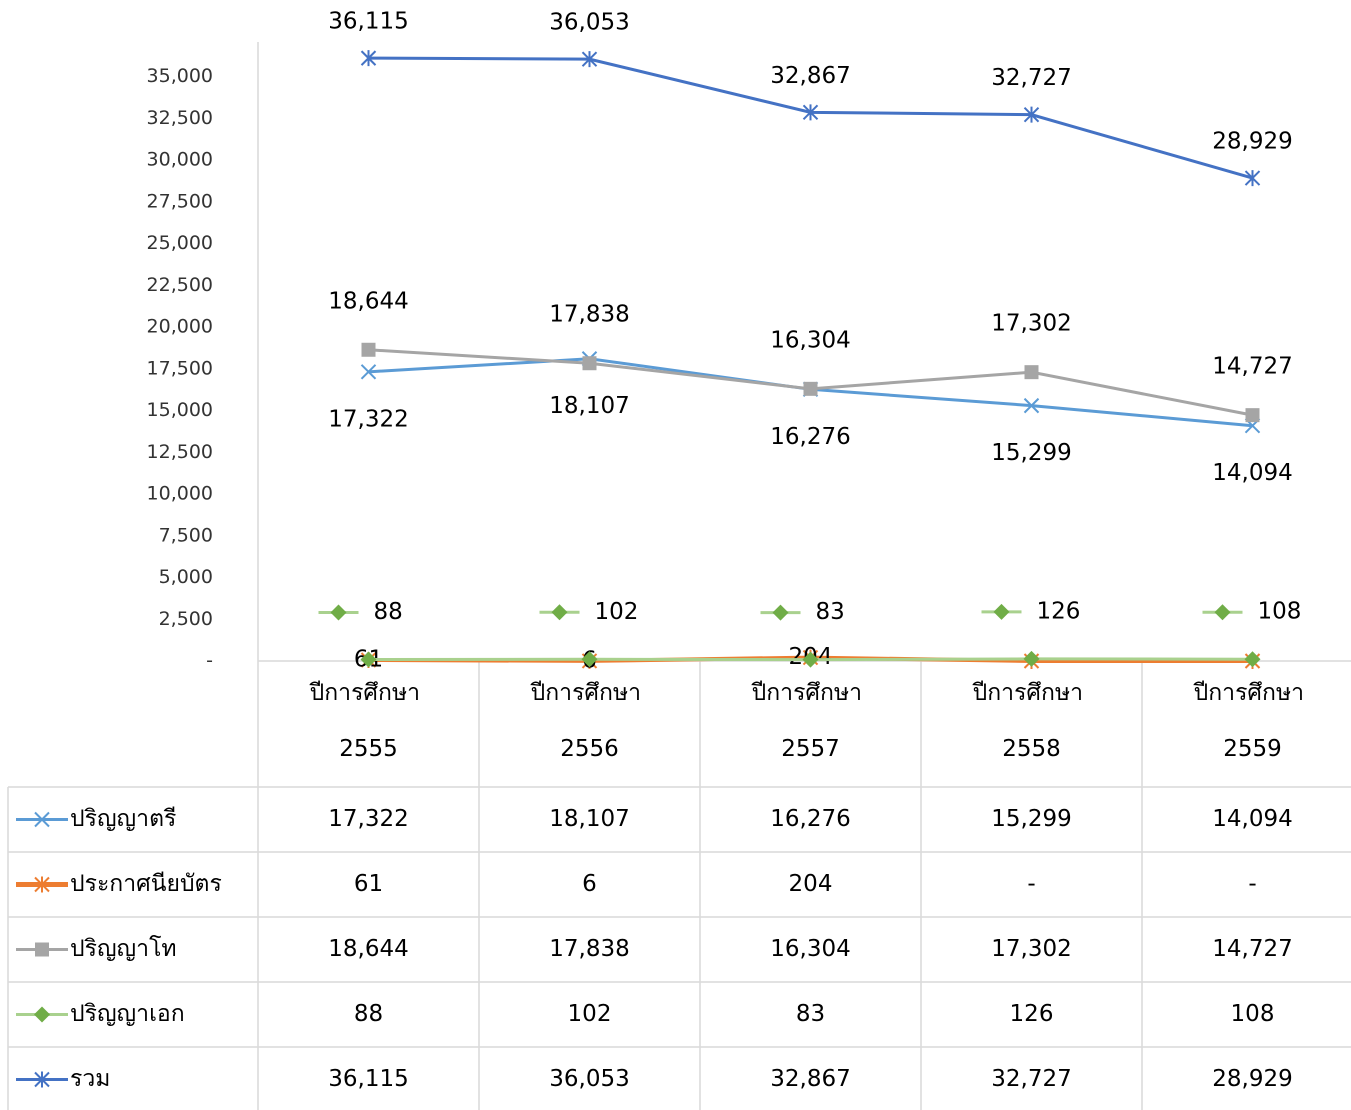 This screenshot has width=1351, height=1110. What do you see at coordinates (123, 948) in the screenshot?
I see `legend-label: ปริญญาโท` at bounding box center [123, 948].